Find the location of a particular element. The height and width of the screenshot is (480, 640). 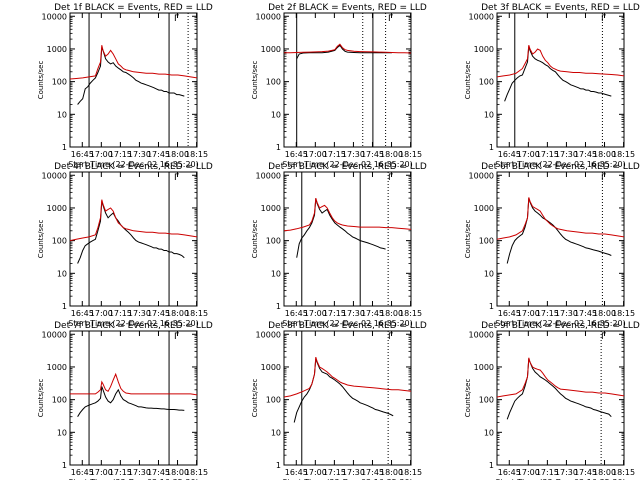

panel-title: Det 5f BLACK = Events, RED = LLD is located at coordinates (347, 167).